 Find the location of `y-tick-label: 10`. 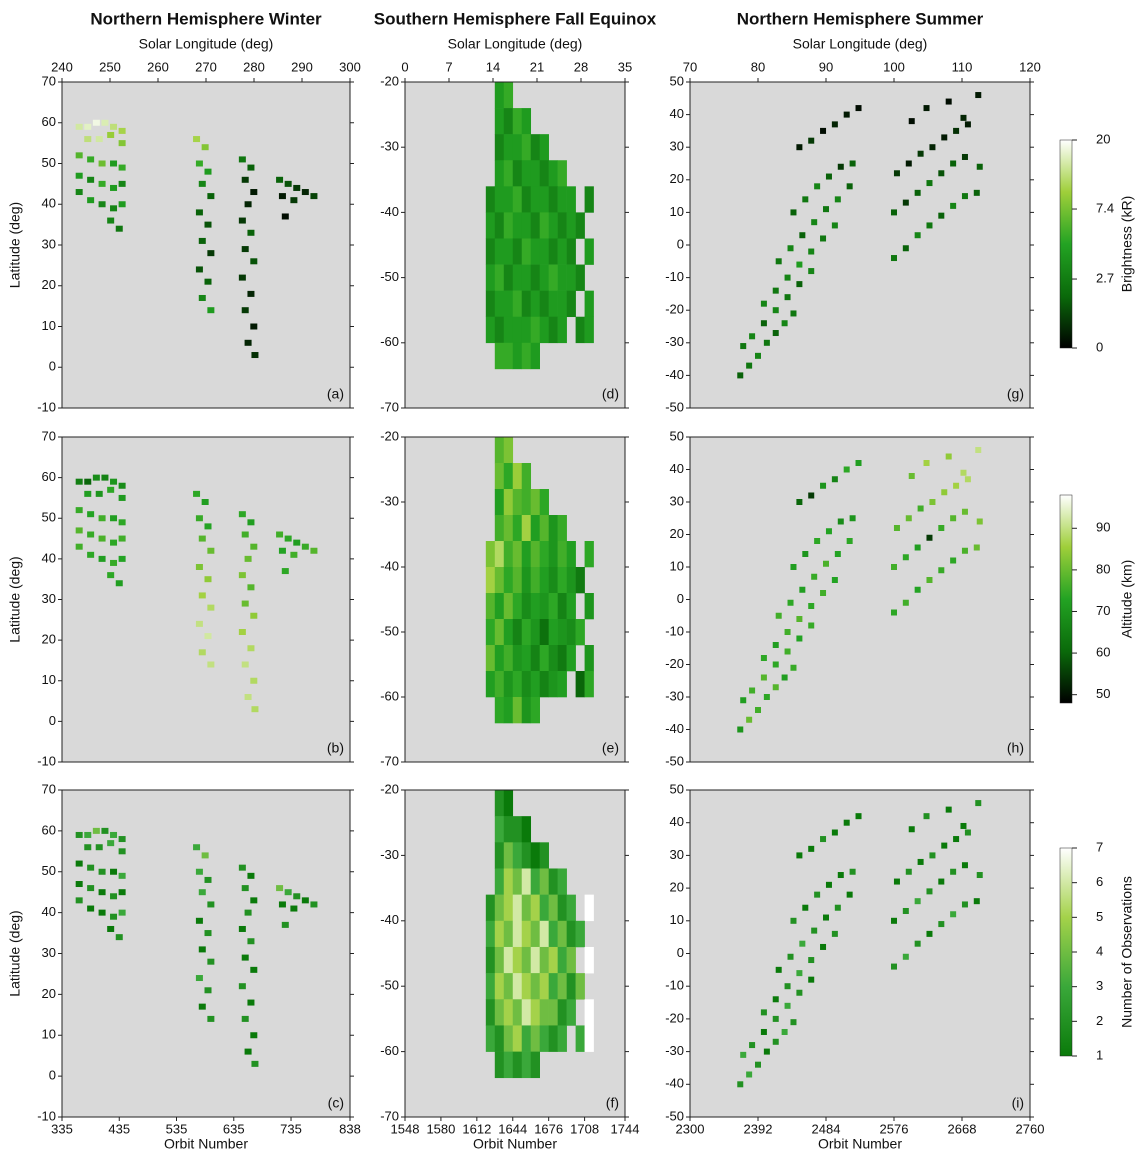

y-tick-label: 10 is located at coordinates (49, 1034).